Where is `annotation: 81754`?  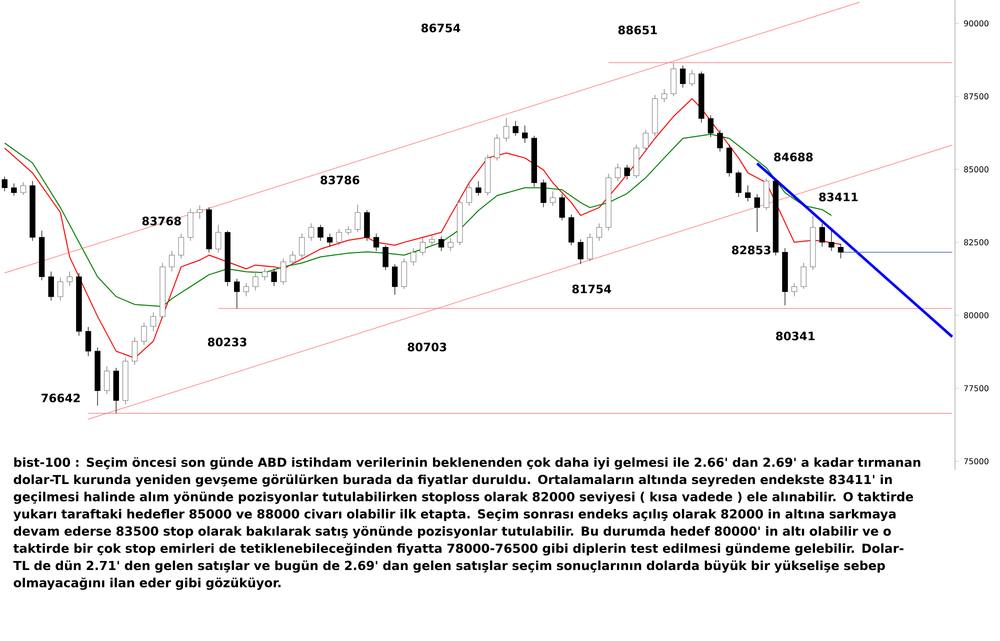
annotation: 81754 is located at coordinates (592, 289).